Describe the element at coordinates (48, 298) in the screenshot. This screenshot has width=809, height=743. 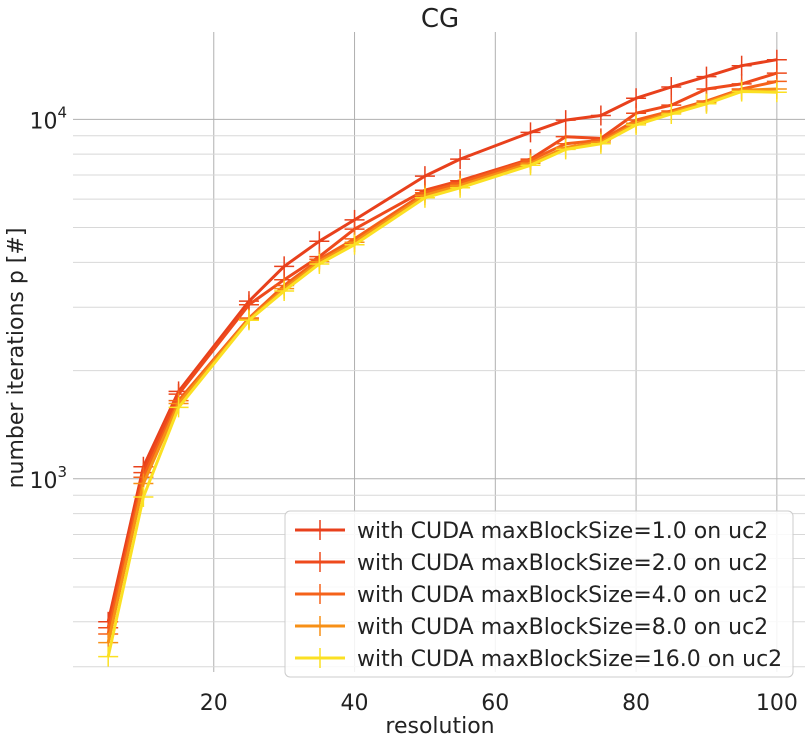
I see `y-axis-ticks: 10³ 10⁴` at that location.